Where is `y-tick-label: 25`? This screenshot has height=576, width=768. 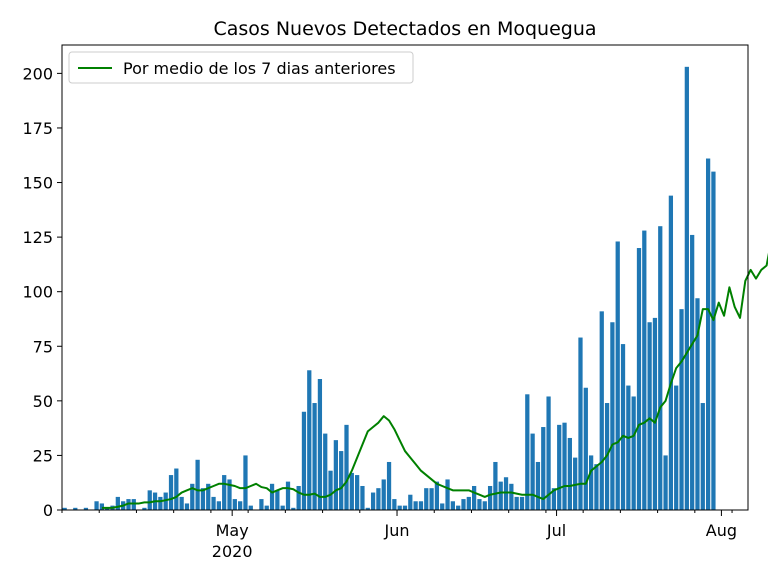 y-tick-label: 25 is located at coordinates (43, 455).